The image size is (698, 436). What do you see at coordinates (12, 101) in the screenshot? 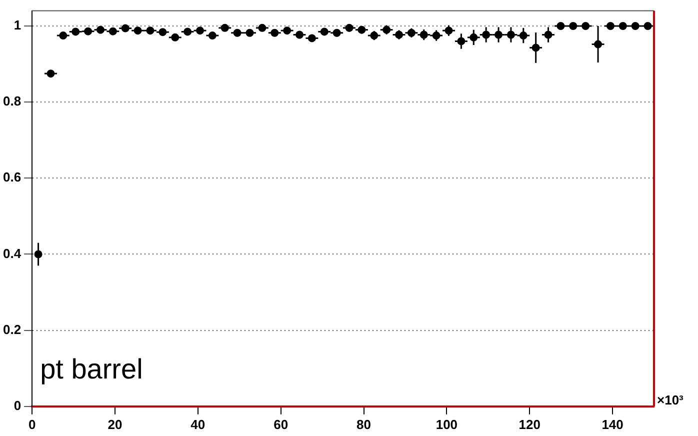
I see `y-tick-label: 0.8` at bounding box center [12, 101].